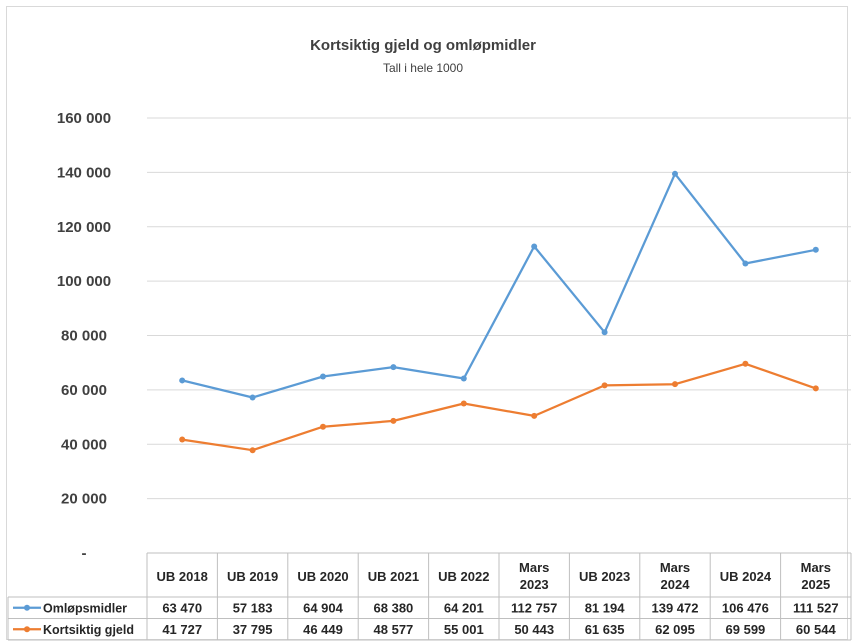 This screenshot has height=642, width=856. Describe the element at coordinates (394, 607) in the screenshot. I see `data-label: 68 380` at that location.